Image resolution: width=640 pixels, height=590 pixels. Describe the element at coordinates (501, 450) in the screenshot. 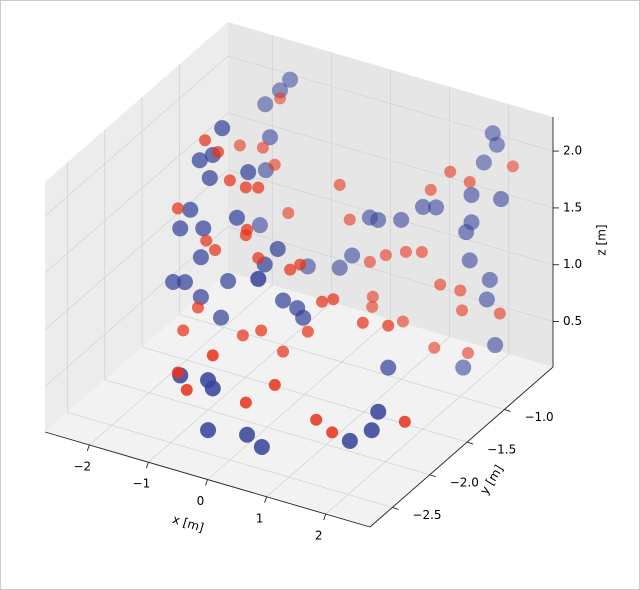

I see `y-tick-label: −1.5` at that location.